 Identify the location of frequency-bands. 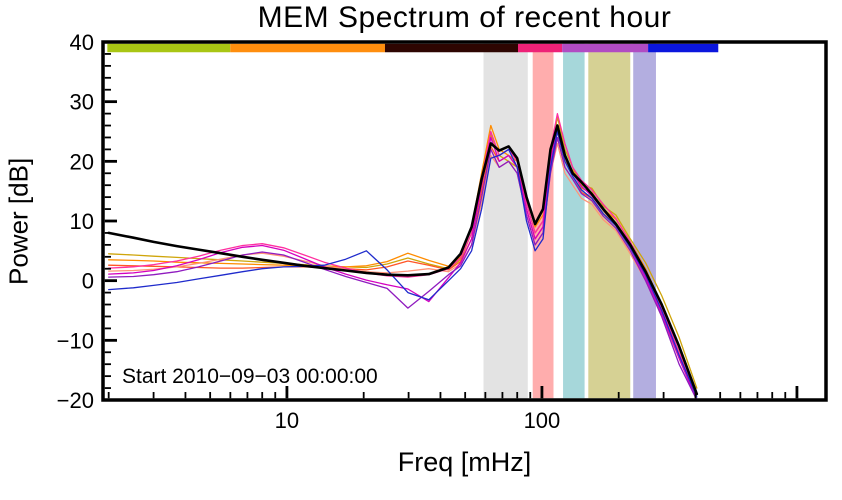
(569, 221).